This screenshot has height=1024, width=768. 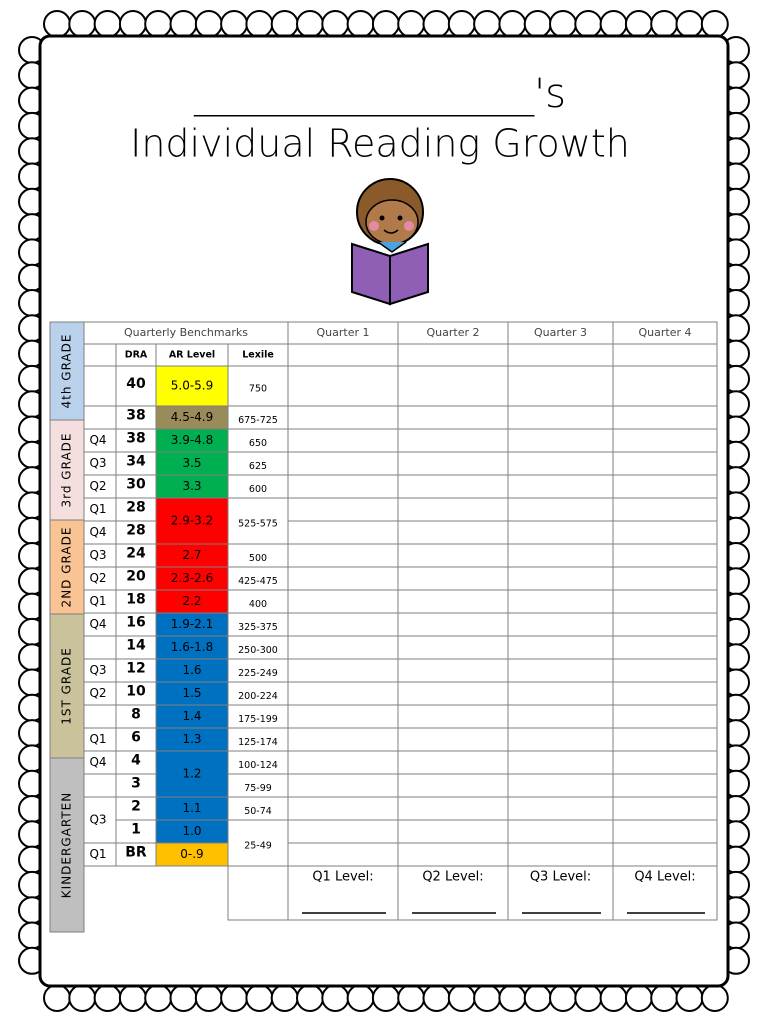 What do you see at coordinates (343, 332) in the screenshot?
I see `quarter-header: Quarter 1` at bounding box center [343, 332].